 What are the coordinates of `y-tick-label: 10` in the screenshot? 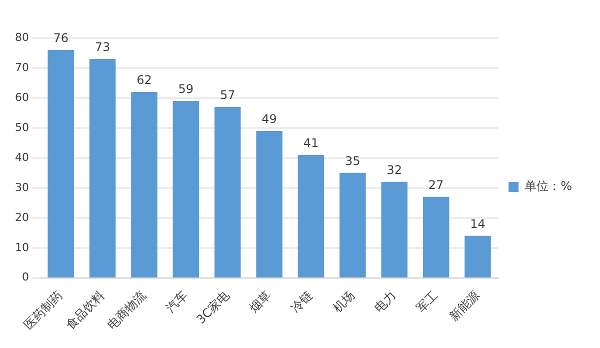 It's located at (21, 247).